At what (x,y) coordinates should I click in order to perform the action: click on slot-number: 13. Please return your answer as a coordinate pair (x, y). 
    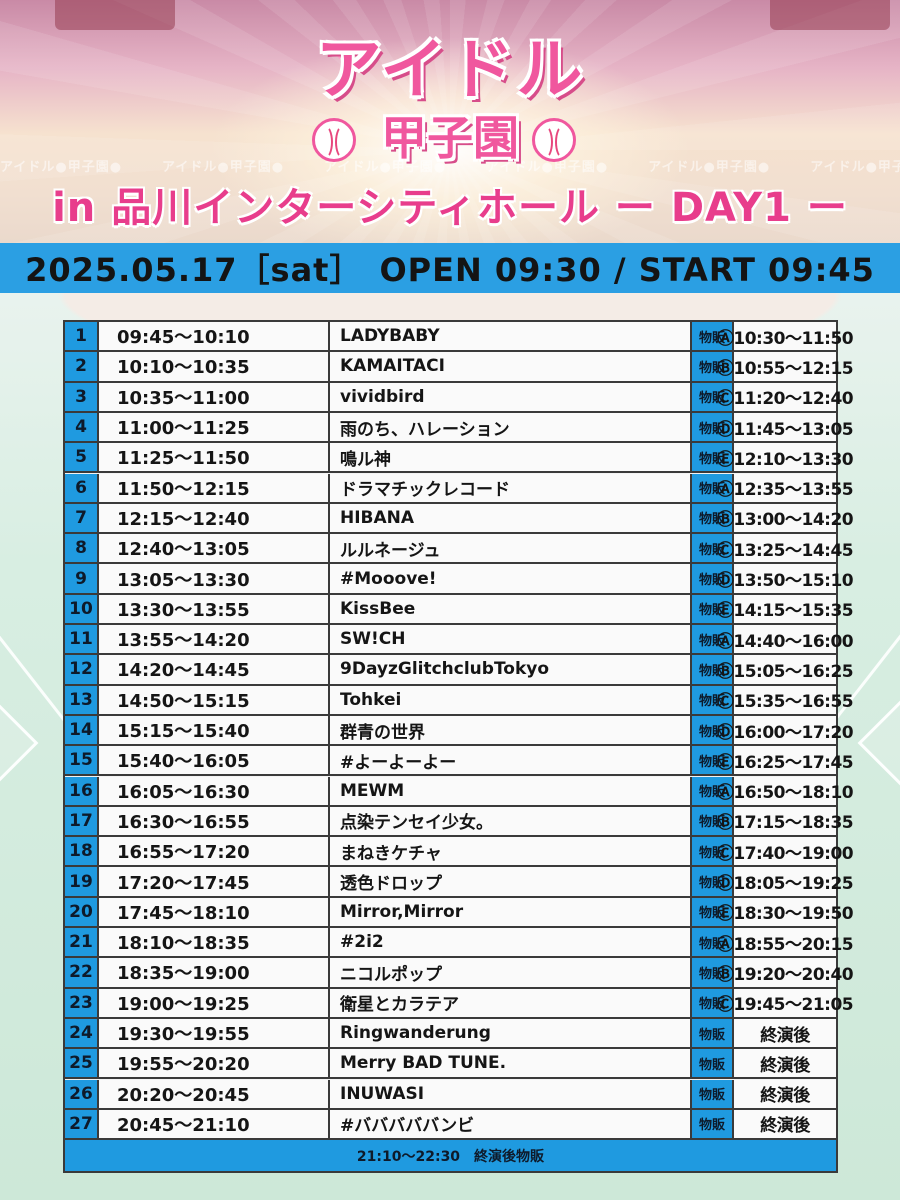
    Looking at the image, I should click on (82, 699).